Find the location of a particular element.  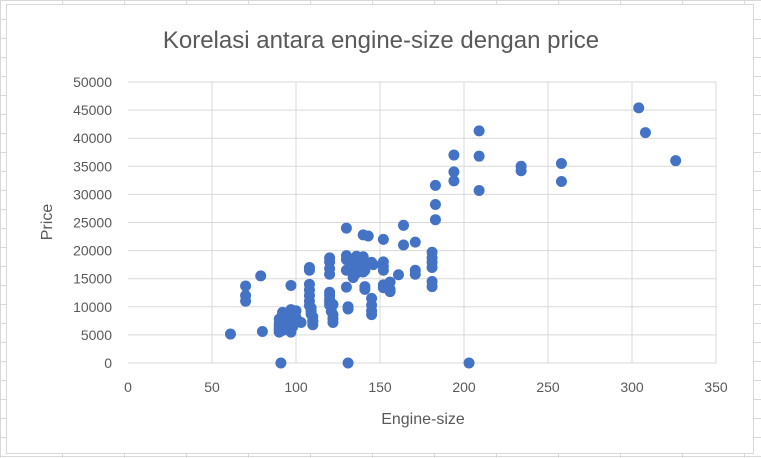

x-tick-label: 0 is located at coordinates (128, 387).